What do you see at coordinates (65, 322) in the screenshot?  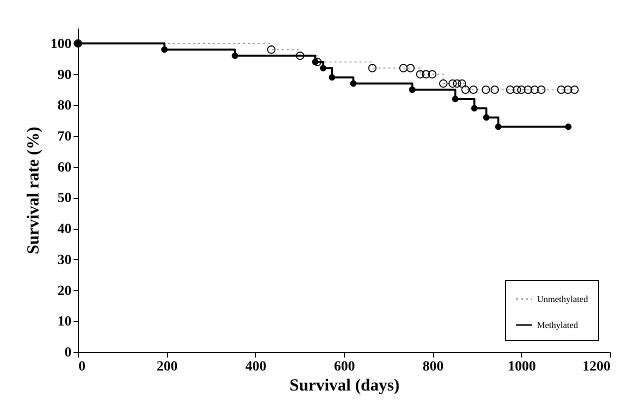 I see `y-tick-label: 10` at bounding box center [65, 322].